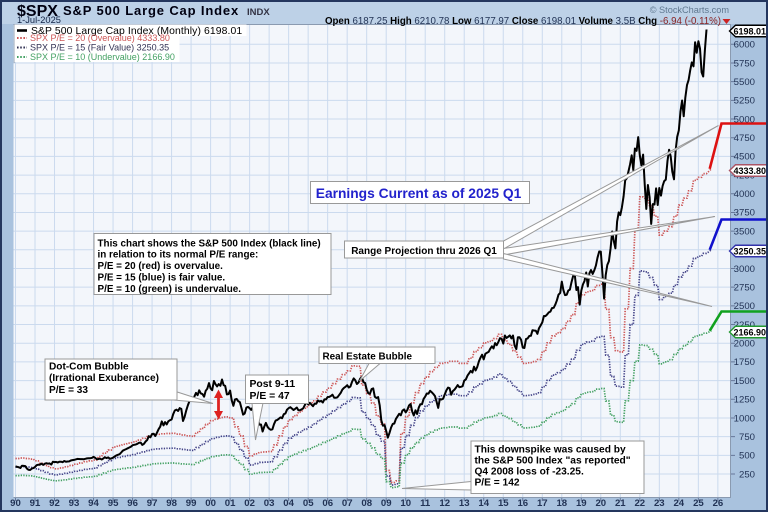  Describe the element at coordinates (368, 356) in the screenshot. I see `svg-text: Real Estate Bubble` at that location.